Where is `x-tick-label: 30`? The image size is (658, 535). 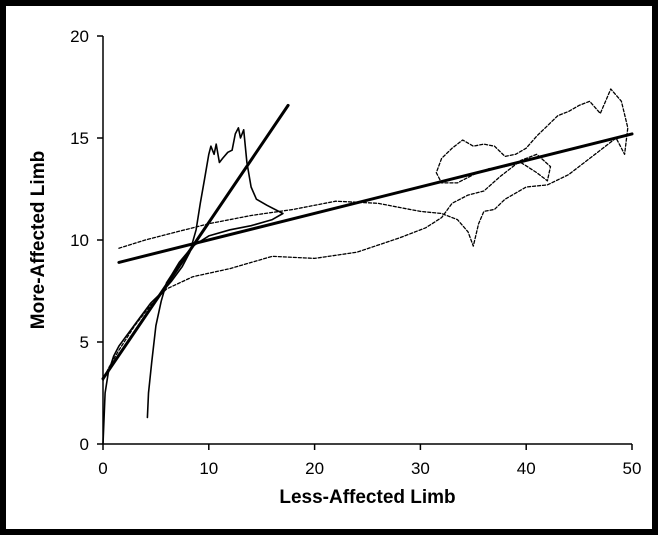
x-tick-label: 30 is located at coordinates (420, 468).